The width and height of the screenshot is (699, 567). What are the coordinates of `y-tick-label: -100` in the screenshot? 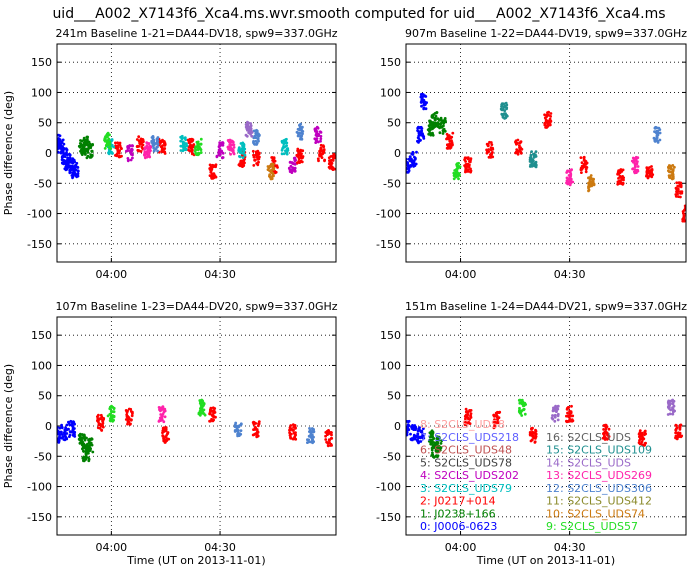 It's located at (39, 214).